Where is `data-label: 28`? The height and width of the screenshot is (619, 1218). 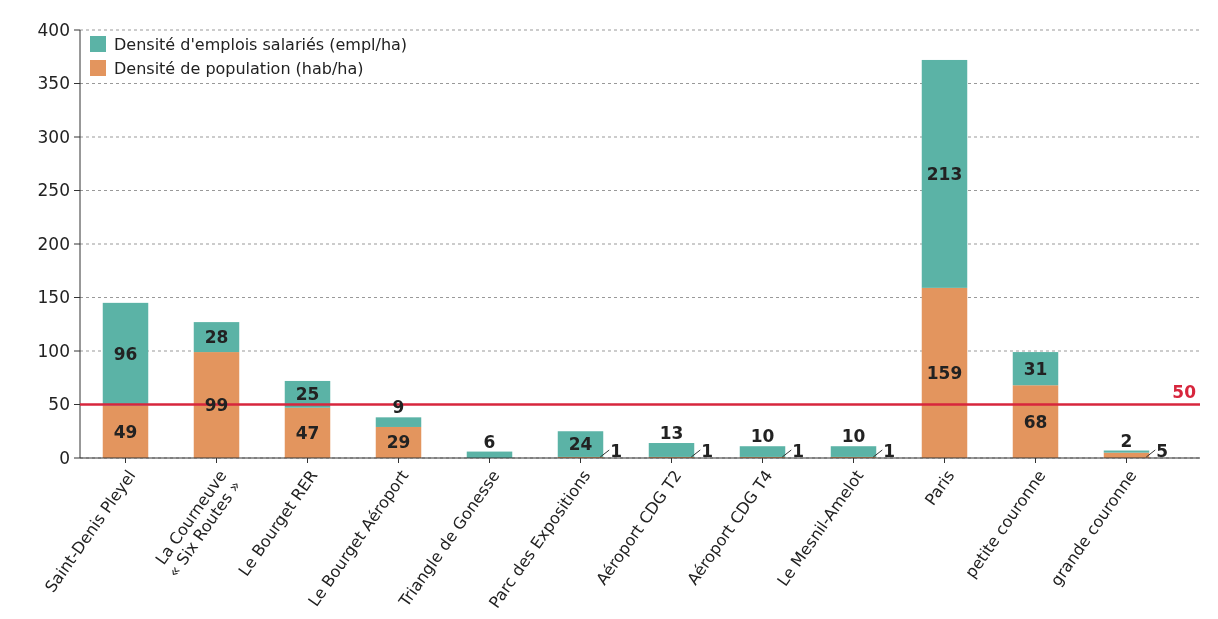 data-label: 28 is located at coordinates (216, 337).